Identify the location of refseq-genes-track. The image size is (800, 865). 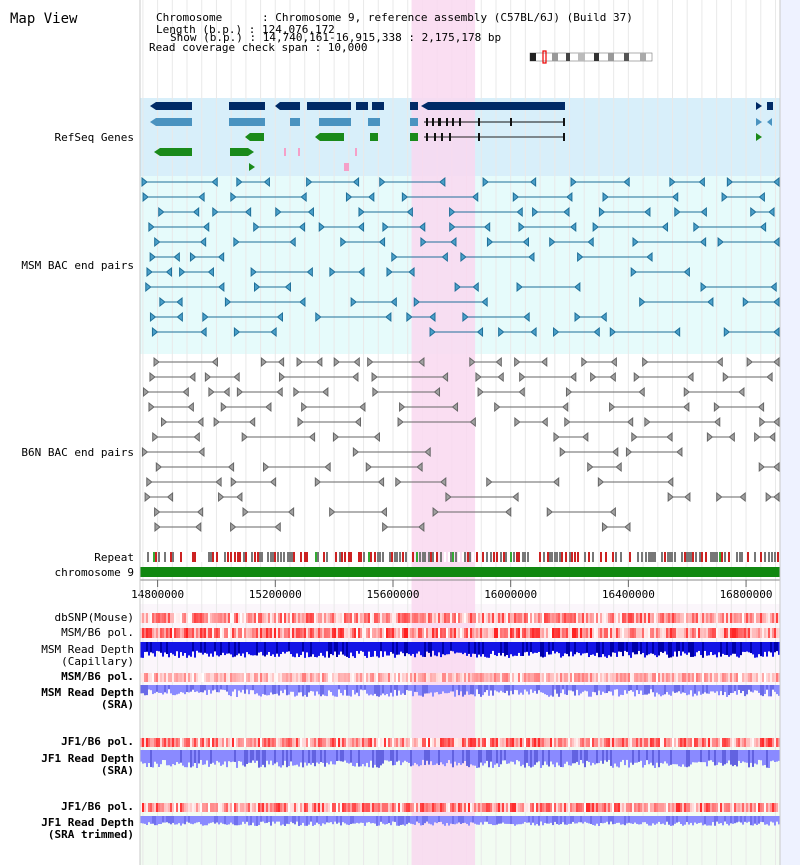
(461, 136).